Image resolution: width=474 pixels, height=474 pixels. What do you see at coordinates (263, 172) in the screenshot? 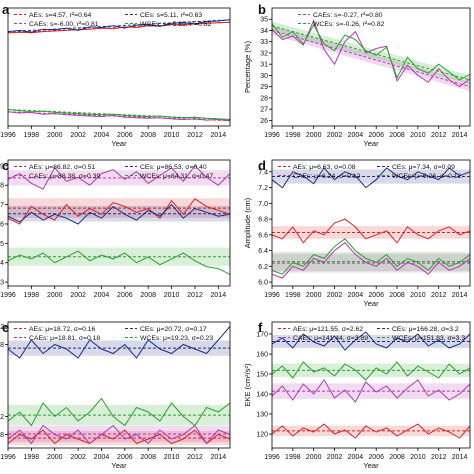
I see `y-tick-label: 7.4` at bounding box center [263, 172].